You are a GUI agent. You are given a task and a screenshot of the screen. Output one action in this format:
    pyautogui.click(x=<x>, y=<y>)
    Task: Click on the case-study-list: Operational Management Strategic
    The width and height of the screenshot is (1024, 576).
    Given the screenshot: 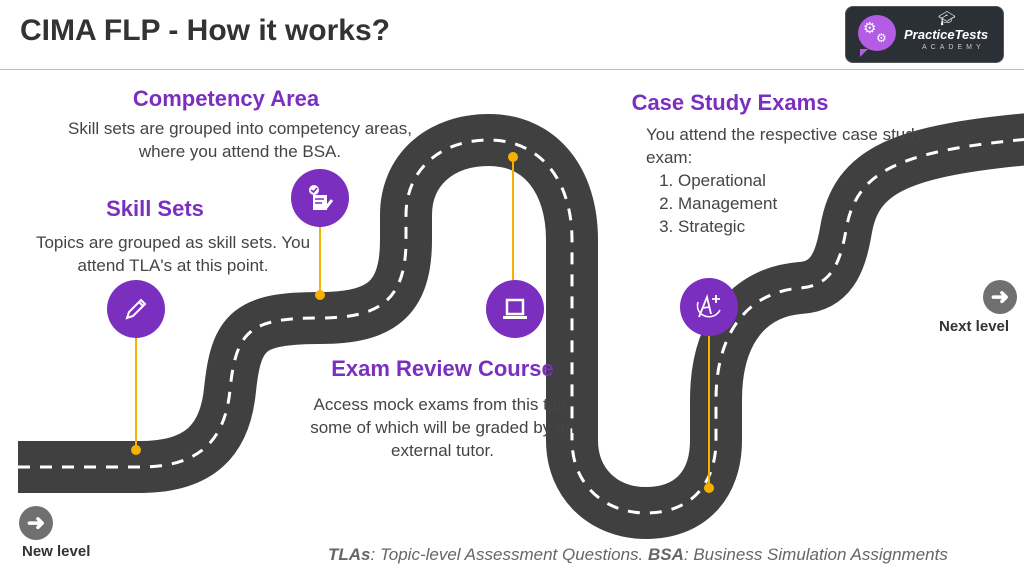 What is the action you would take?
    pyautogui.click(x=796, y=203)
    